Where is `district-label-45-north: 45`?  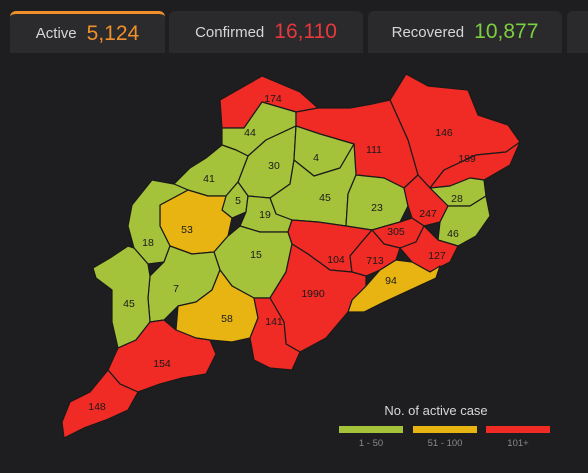
district-label-45-north: 45 is located at coordinates (325, 198).